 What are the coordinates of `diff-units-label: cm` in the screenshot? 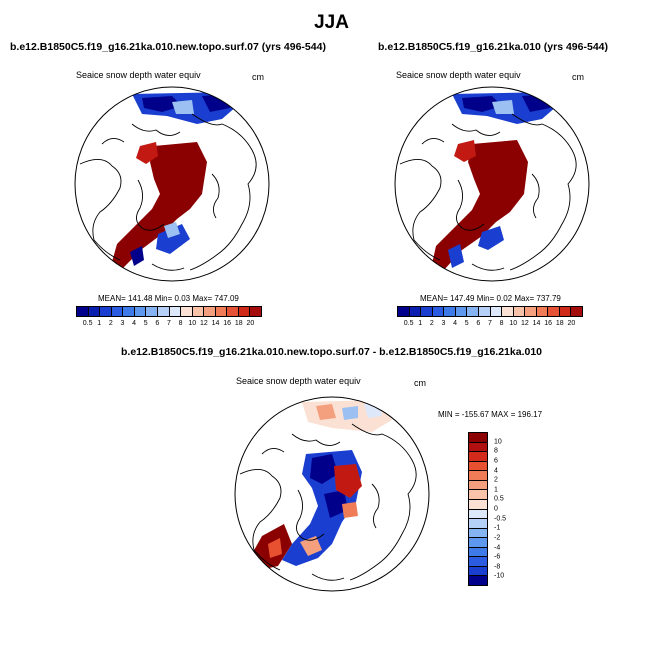 It's located at (420, 383).